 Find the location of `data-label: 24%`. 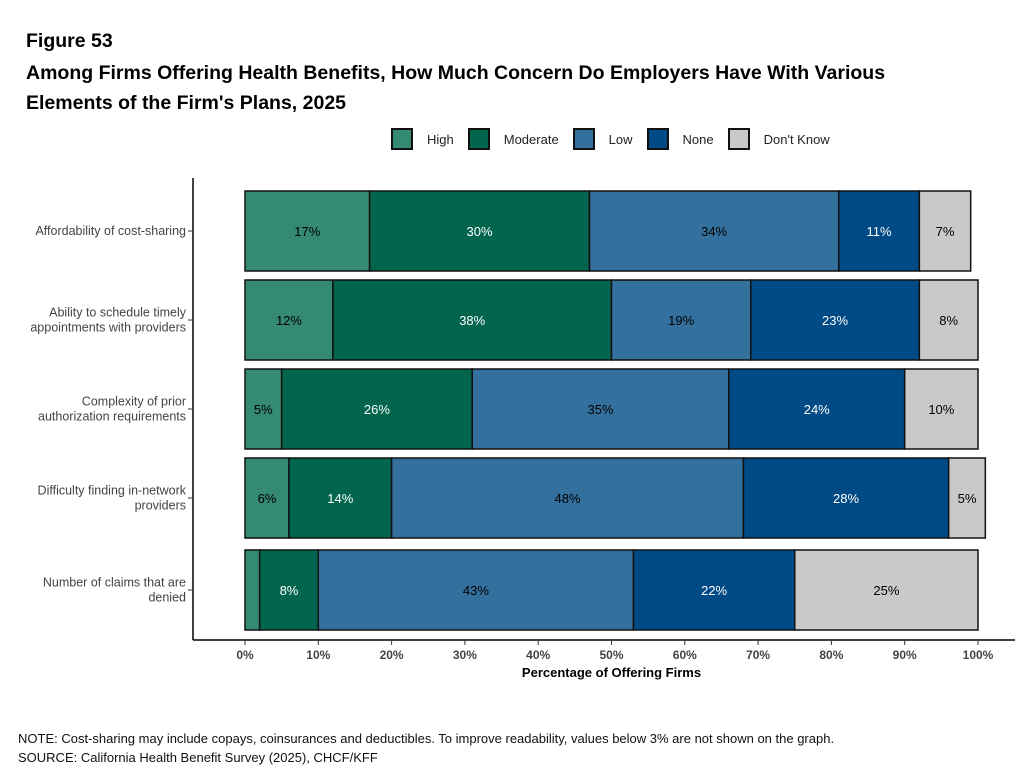

data-label: 24% is located at coordinates (817, 409).